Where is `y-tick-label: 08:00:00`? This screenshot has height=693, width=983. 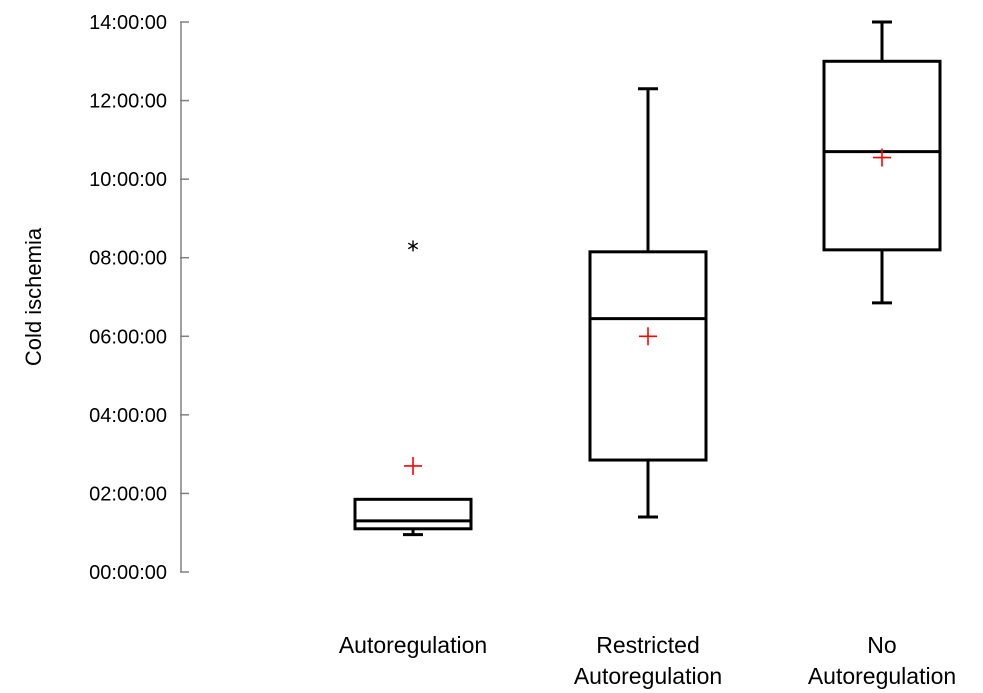 y-tick-label: 08:00:00 is located at coordinates (128, 259).